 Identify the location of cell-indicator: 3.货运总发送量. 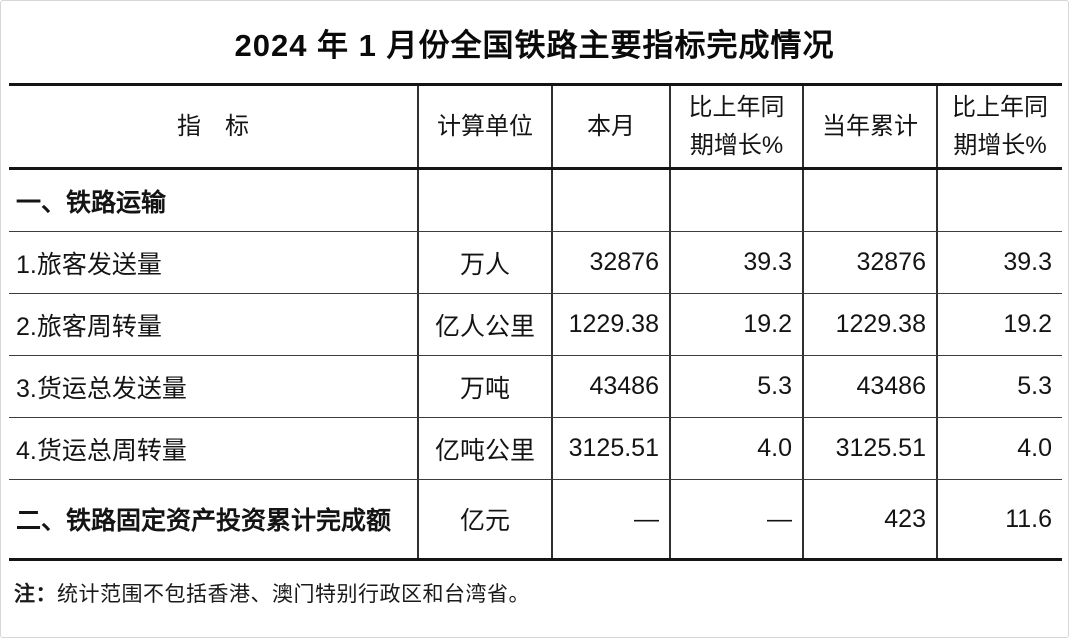
(101, 388).